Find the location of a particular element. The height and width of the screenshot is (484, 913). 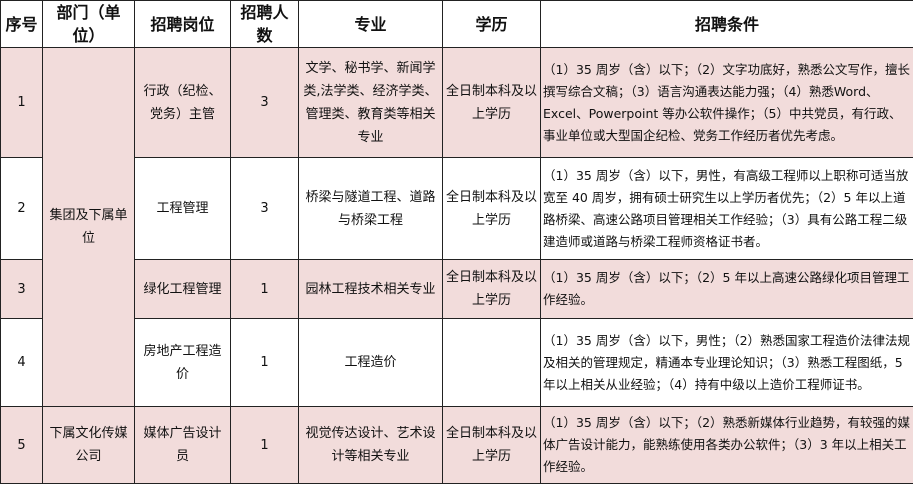

header-dept: 部门（单位） is located at coordinates (89, 24).